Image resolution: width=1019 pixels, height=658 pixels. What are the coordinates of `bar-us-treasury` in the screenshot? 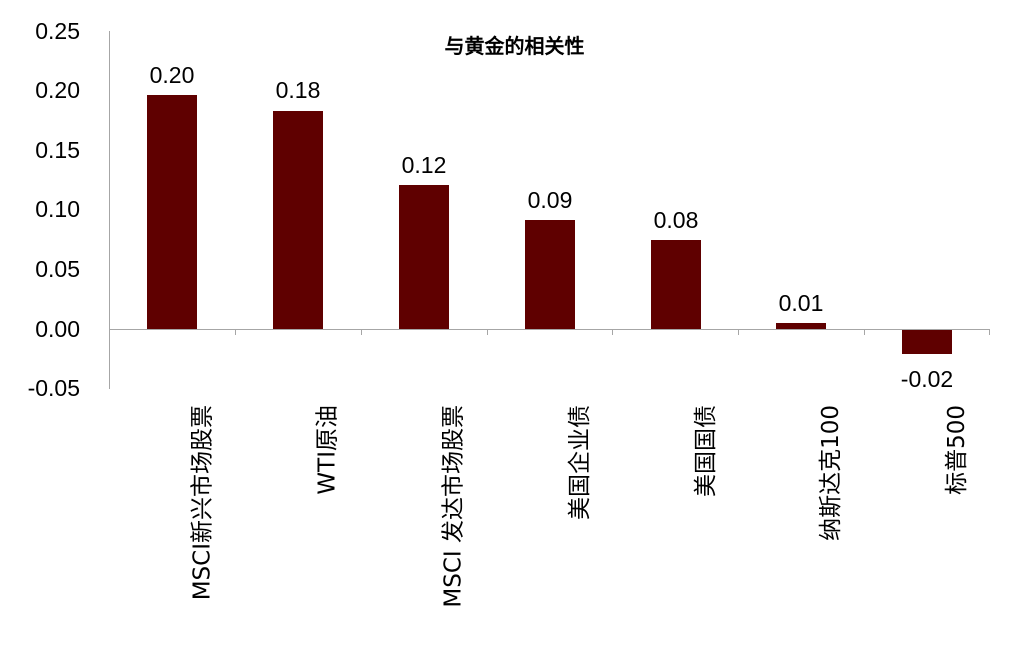 It's located at (676, 284).